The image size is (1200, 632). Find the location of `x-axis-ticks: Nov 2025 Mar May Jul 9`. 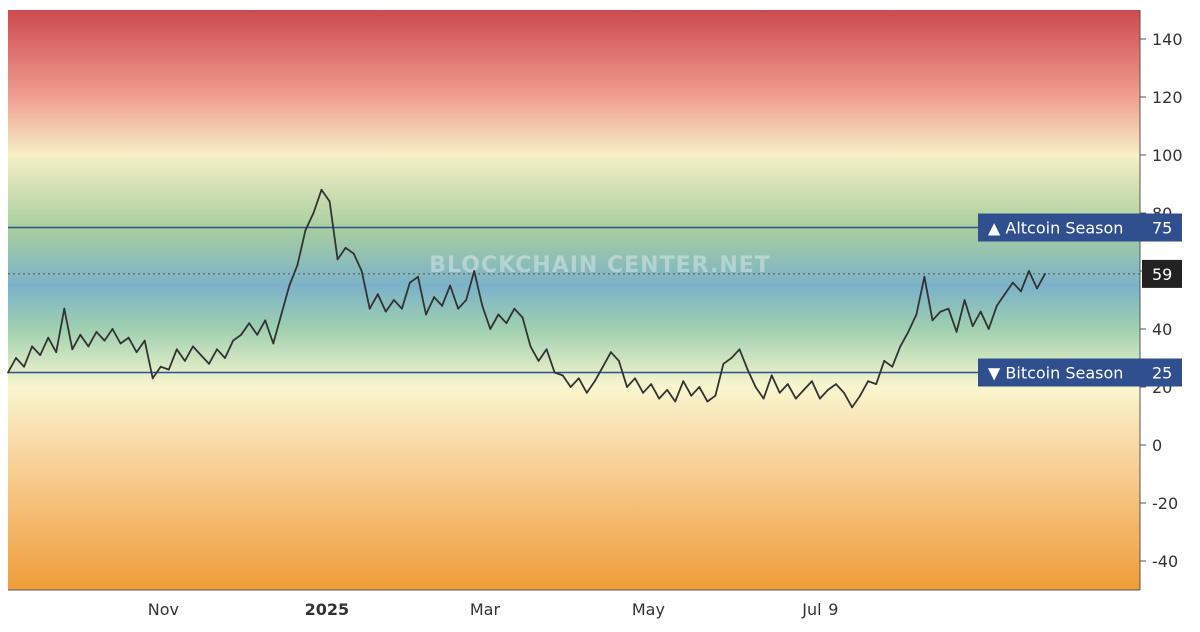

x-axis-ticks: Nov 2025 Mar May Jul 9 is located at coordinates (493, 609).